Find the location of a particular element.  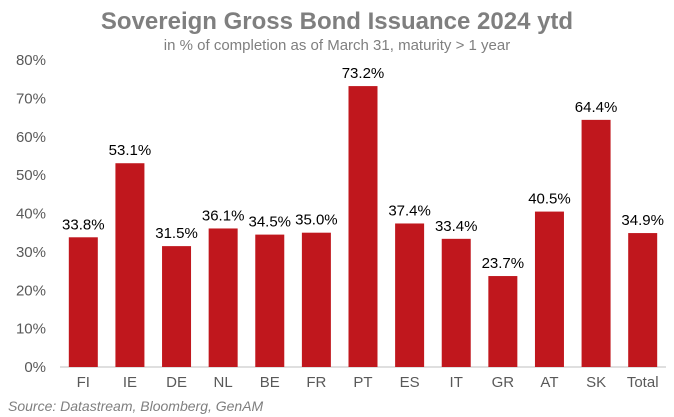

bar-fr is located at coordinates (316, 299).